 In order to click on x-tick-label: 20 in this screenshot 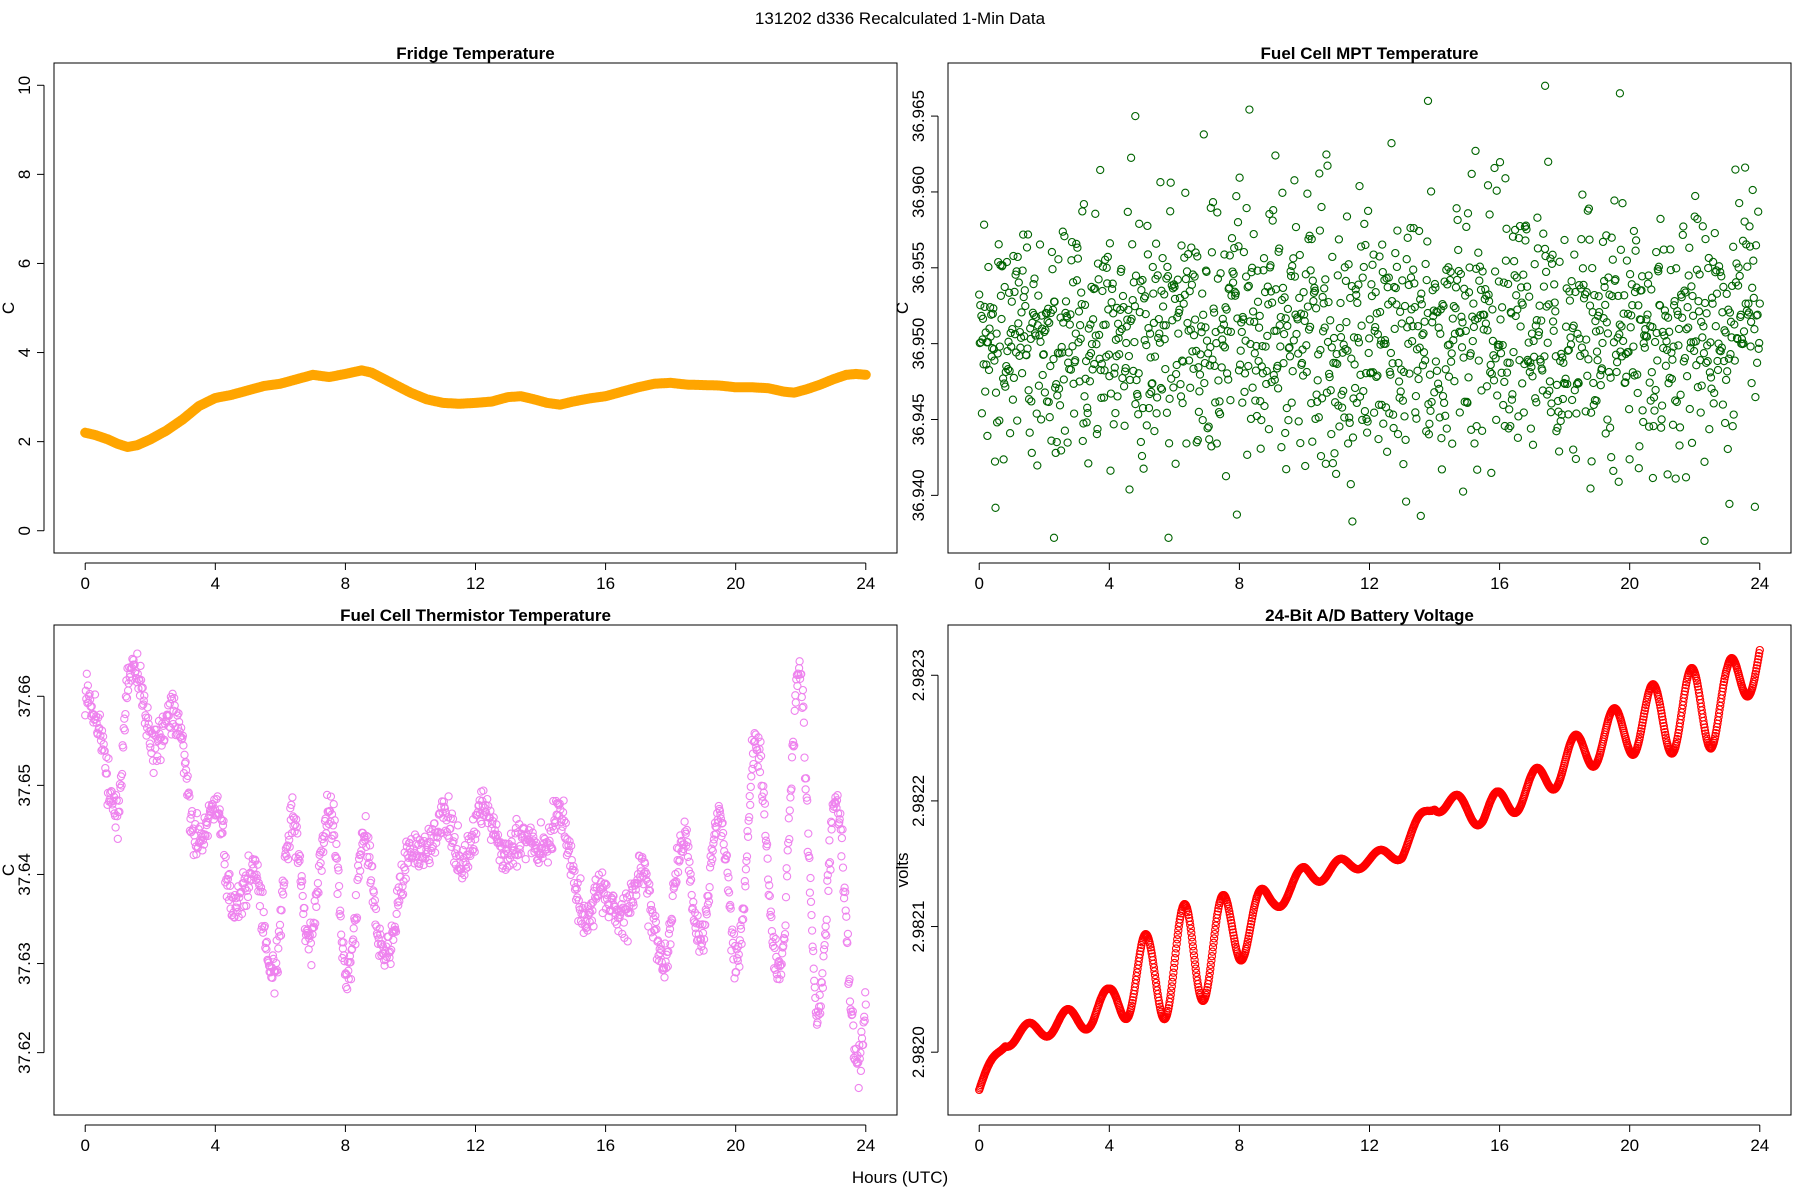, I will do `click(1629, 1145)`.